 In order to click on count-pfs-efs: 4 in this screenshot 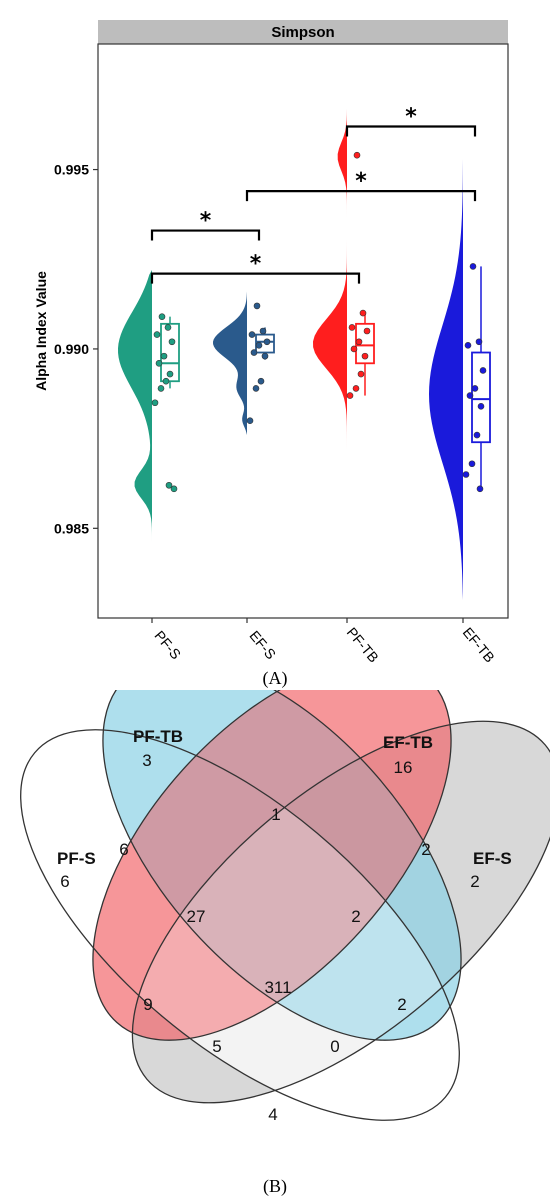, I will do `click(272, 1114)`.